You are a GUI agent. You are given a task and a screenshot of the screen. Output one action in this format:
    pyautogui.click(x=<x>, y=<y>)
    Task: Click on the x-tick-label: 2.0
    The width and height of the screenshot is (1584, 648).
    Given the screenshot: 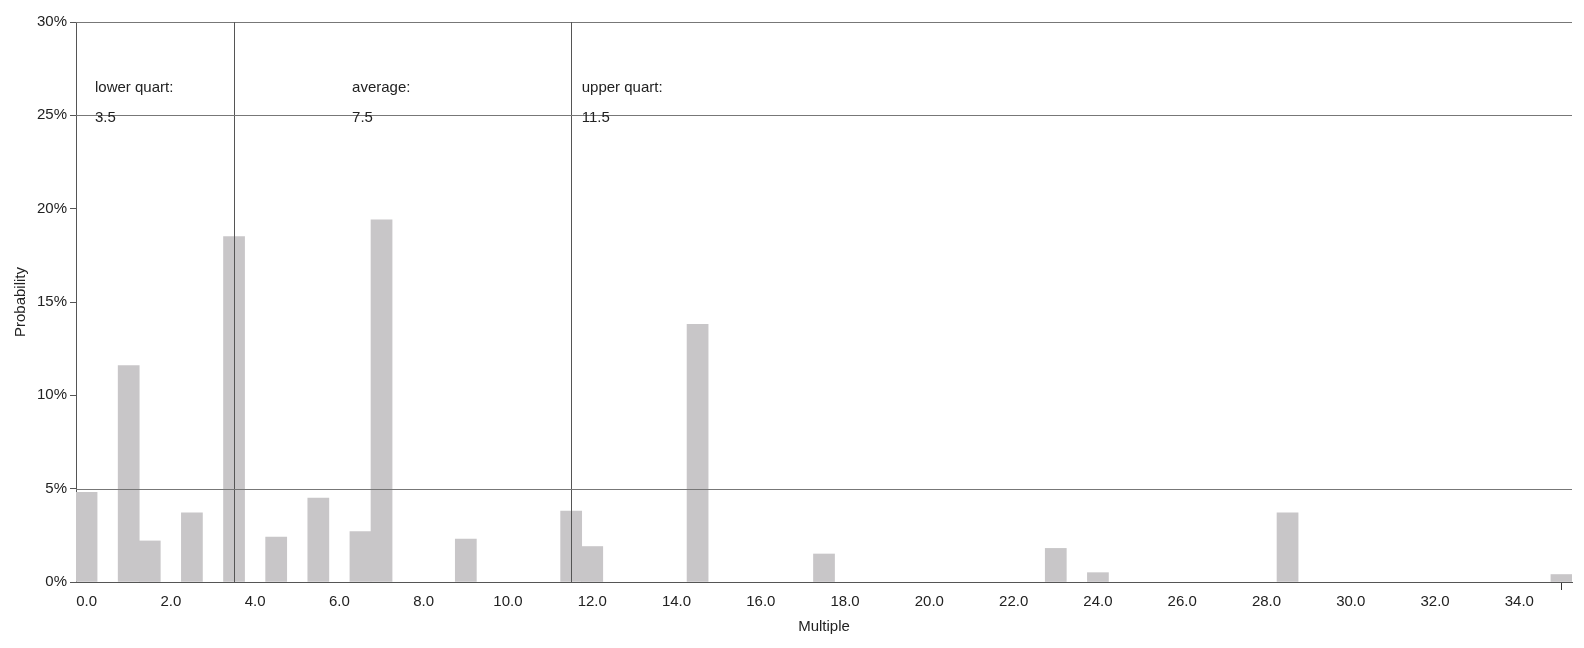 What is the action you would take?
    pyautogui.click(x=171, y=601)
    